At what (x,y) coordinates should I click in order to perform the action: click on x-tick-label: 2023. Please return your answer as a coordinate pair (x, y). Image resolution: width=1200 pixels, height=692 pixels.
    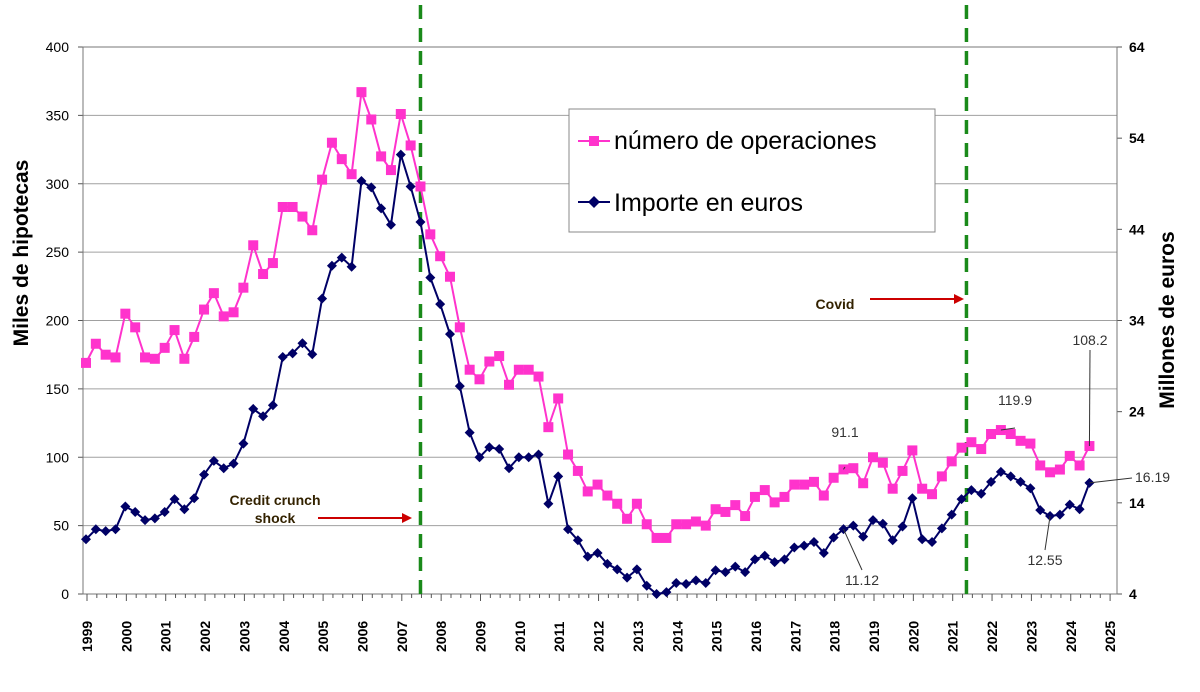
    Looking at the image, I should click on (1031, 636).